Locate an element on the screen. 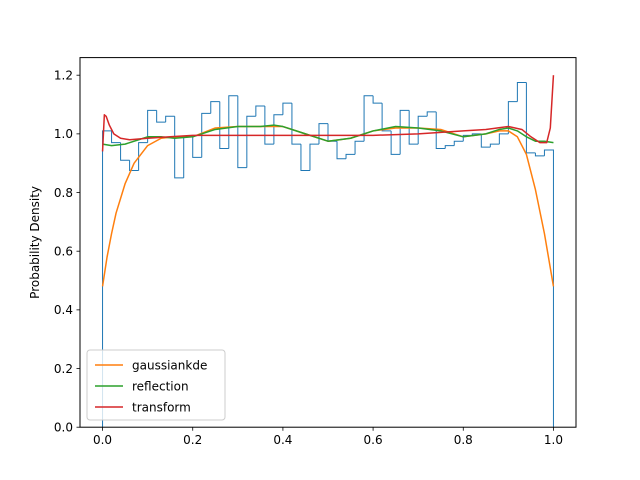 The height and width of the screenshot is (480, 640). y-tick-label: 1.2 is located at coordinates (63, 76).